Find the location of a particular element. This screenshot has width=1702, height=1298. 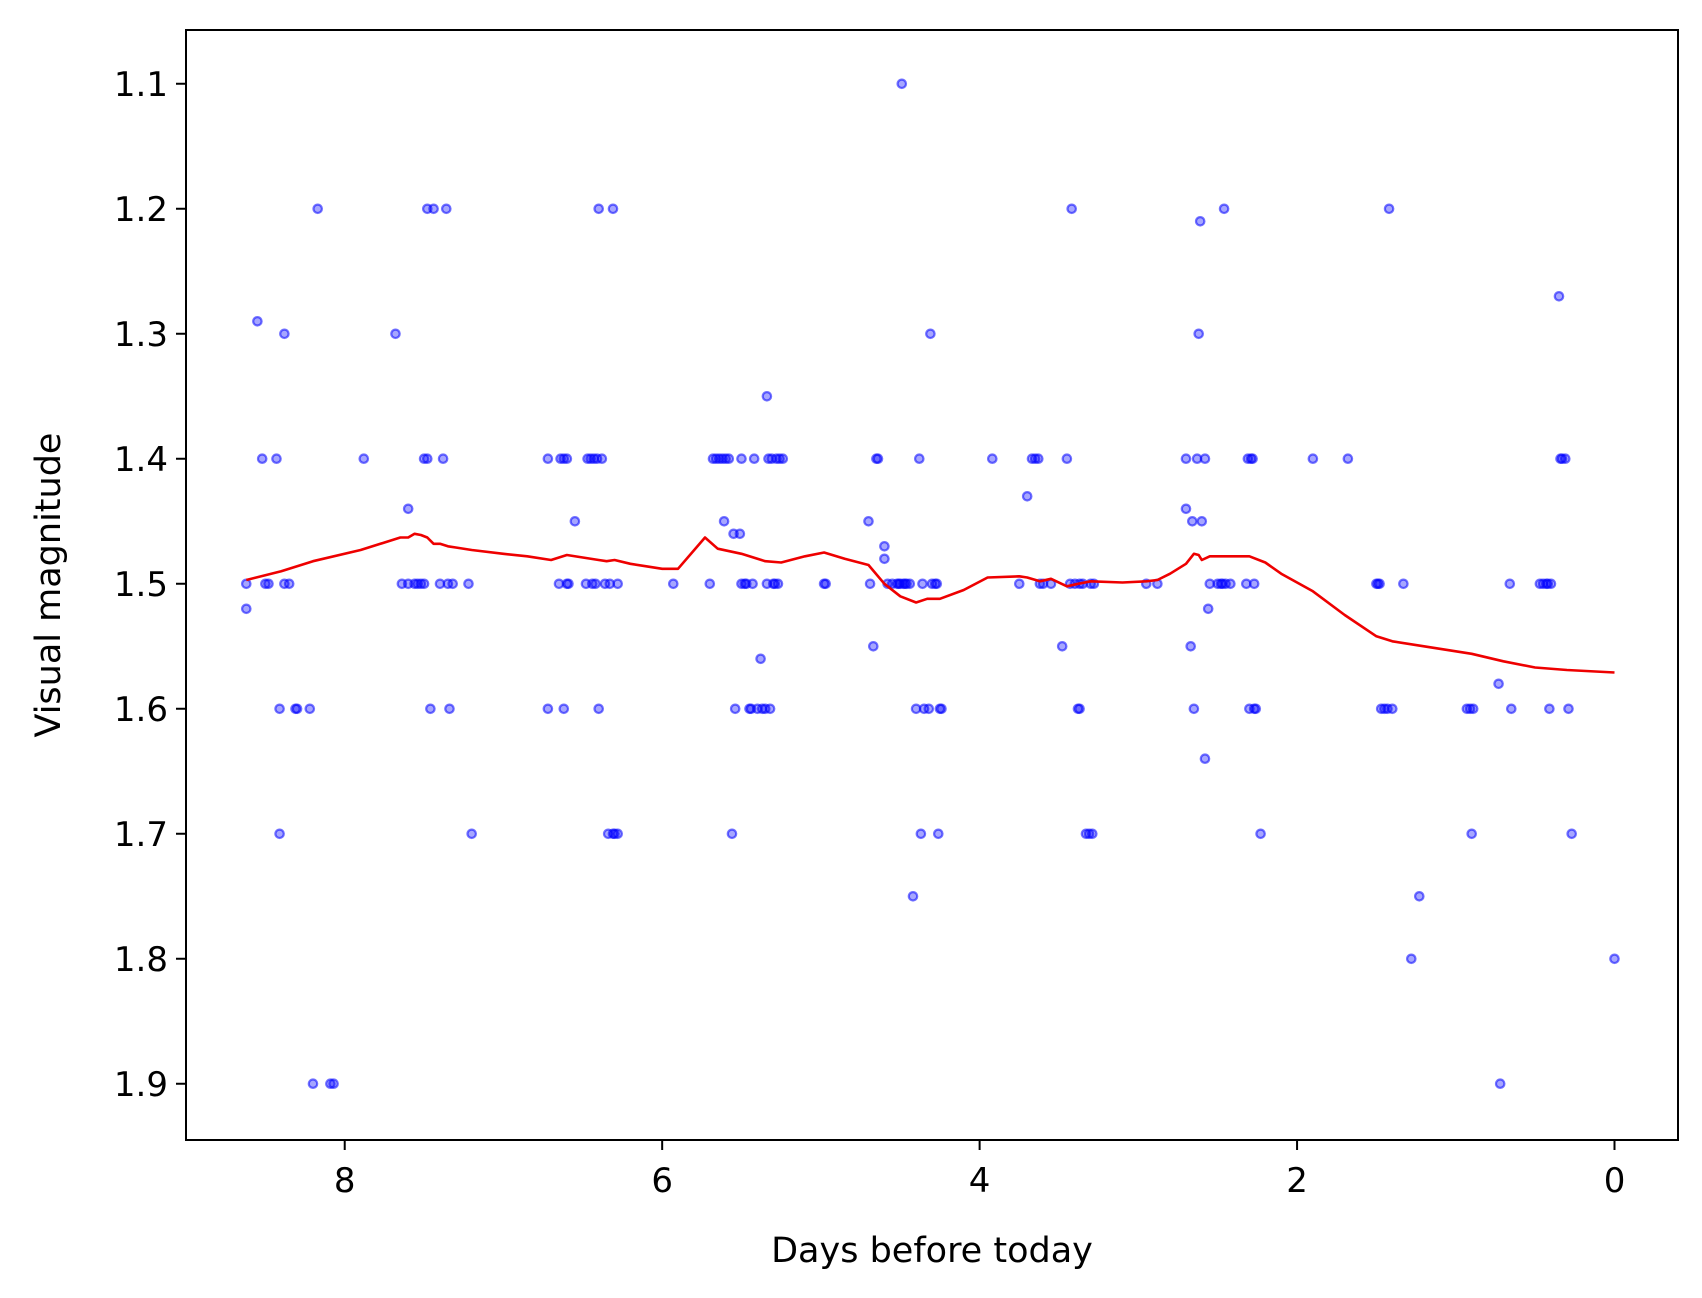

y-tick-label: 1.6 is located at coordinates (141, 710).